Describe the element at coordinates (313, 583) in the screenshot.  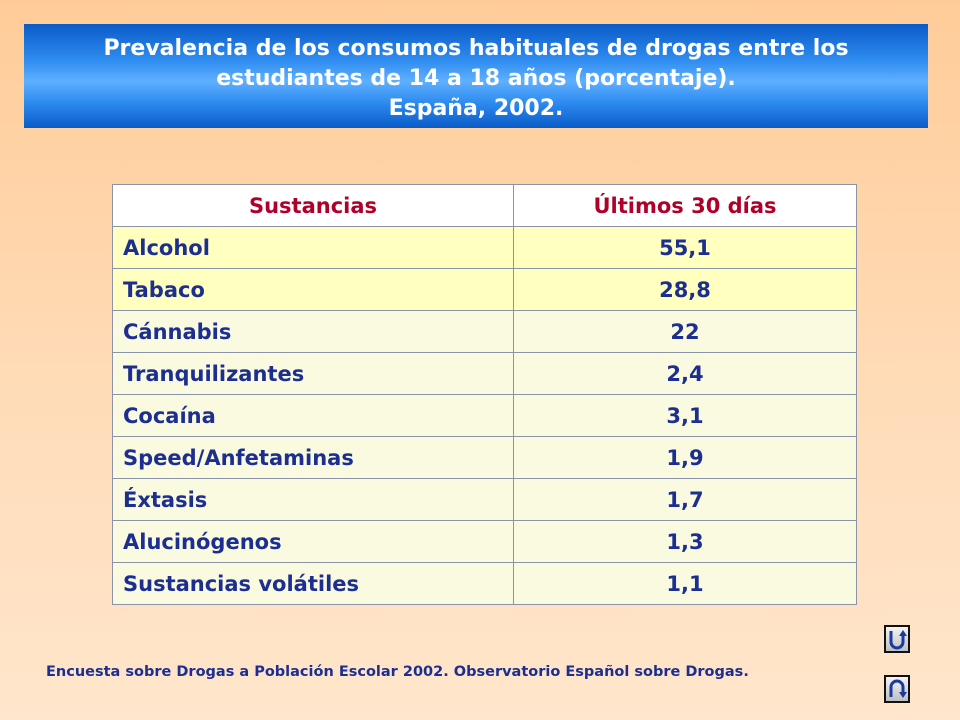
I see `substance-name: Sustancias volátiles` at that location.